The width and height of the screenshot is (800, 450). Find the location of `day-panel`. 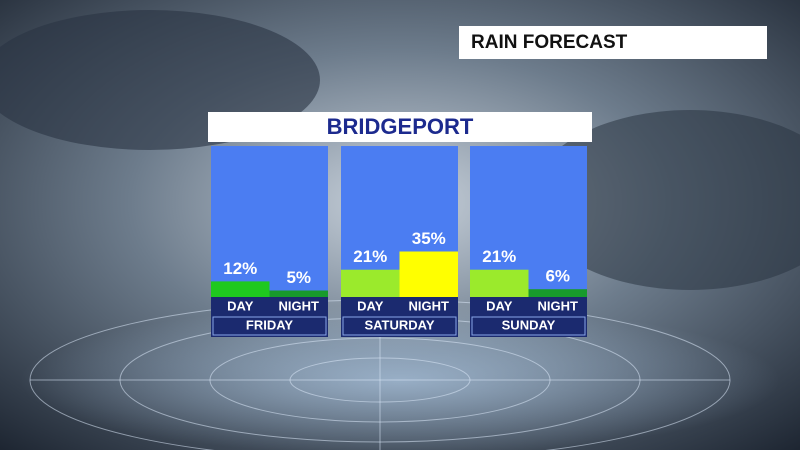

day-panel is located at coordinates (269, 221).